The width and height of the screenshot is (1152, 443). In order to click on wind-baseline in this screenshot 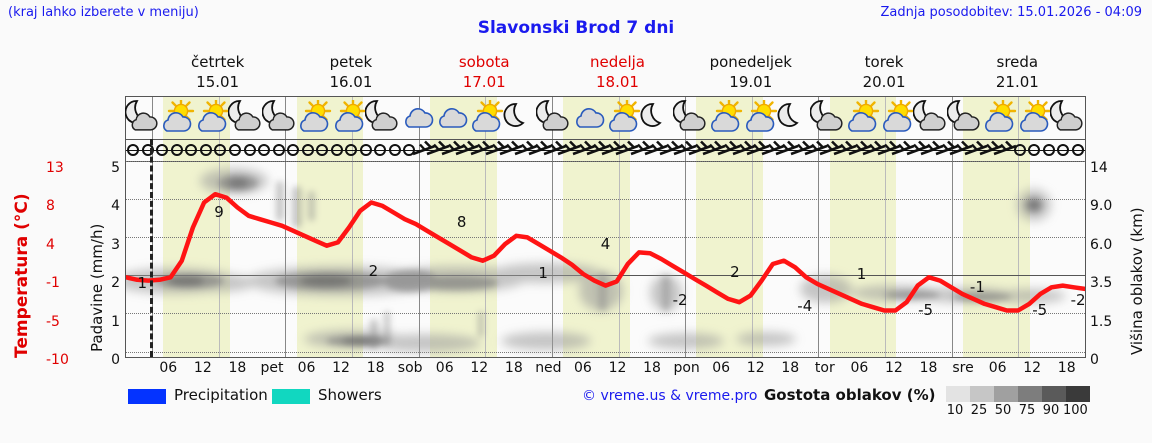, I will do `click(605, 150)`.